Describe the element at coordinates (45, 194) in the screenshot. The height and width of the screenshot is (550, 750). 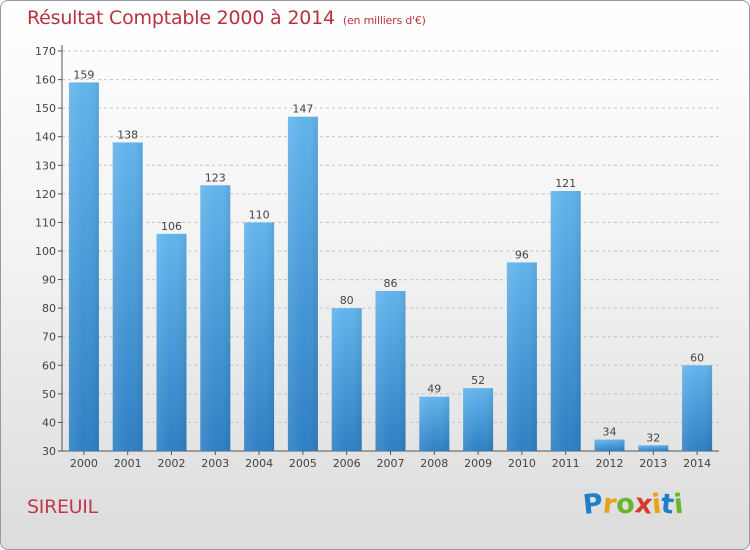
I see `y-tick-label: 120` at that location.